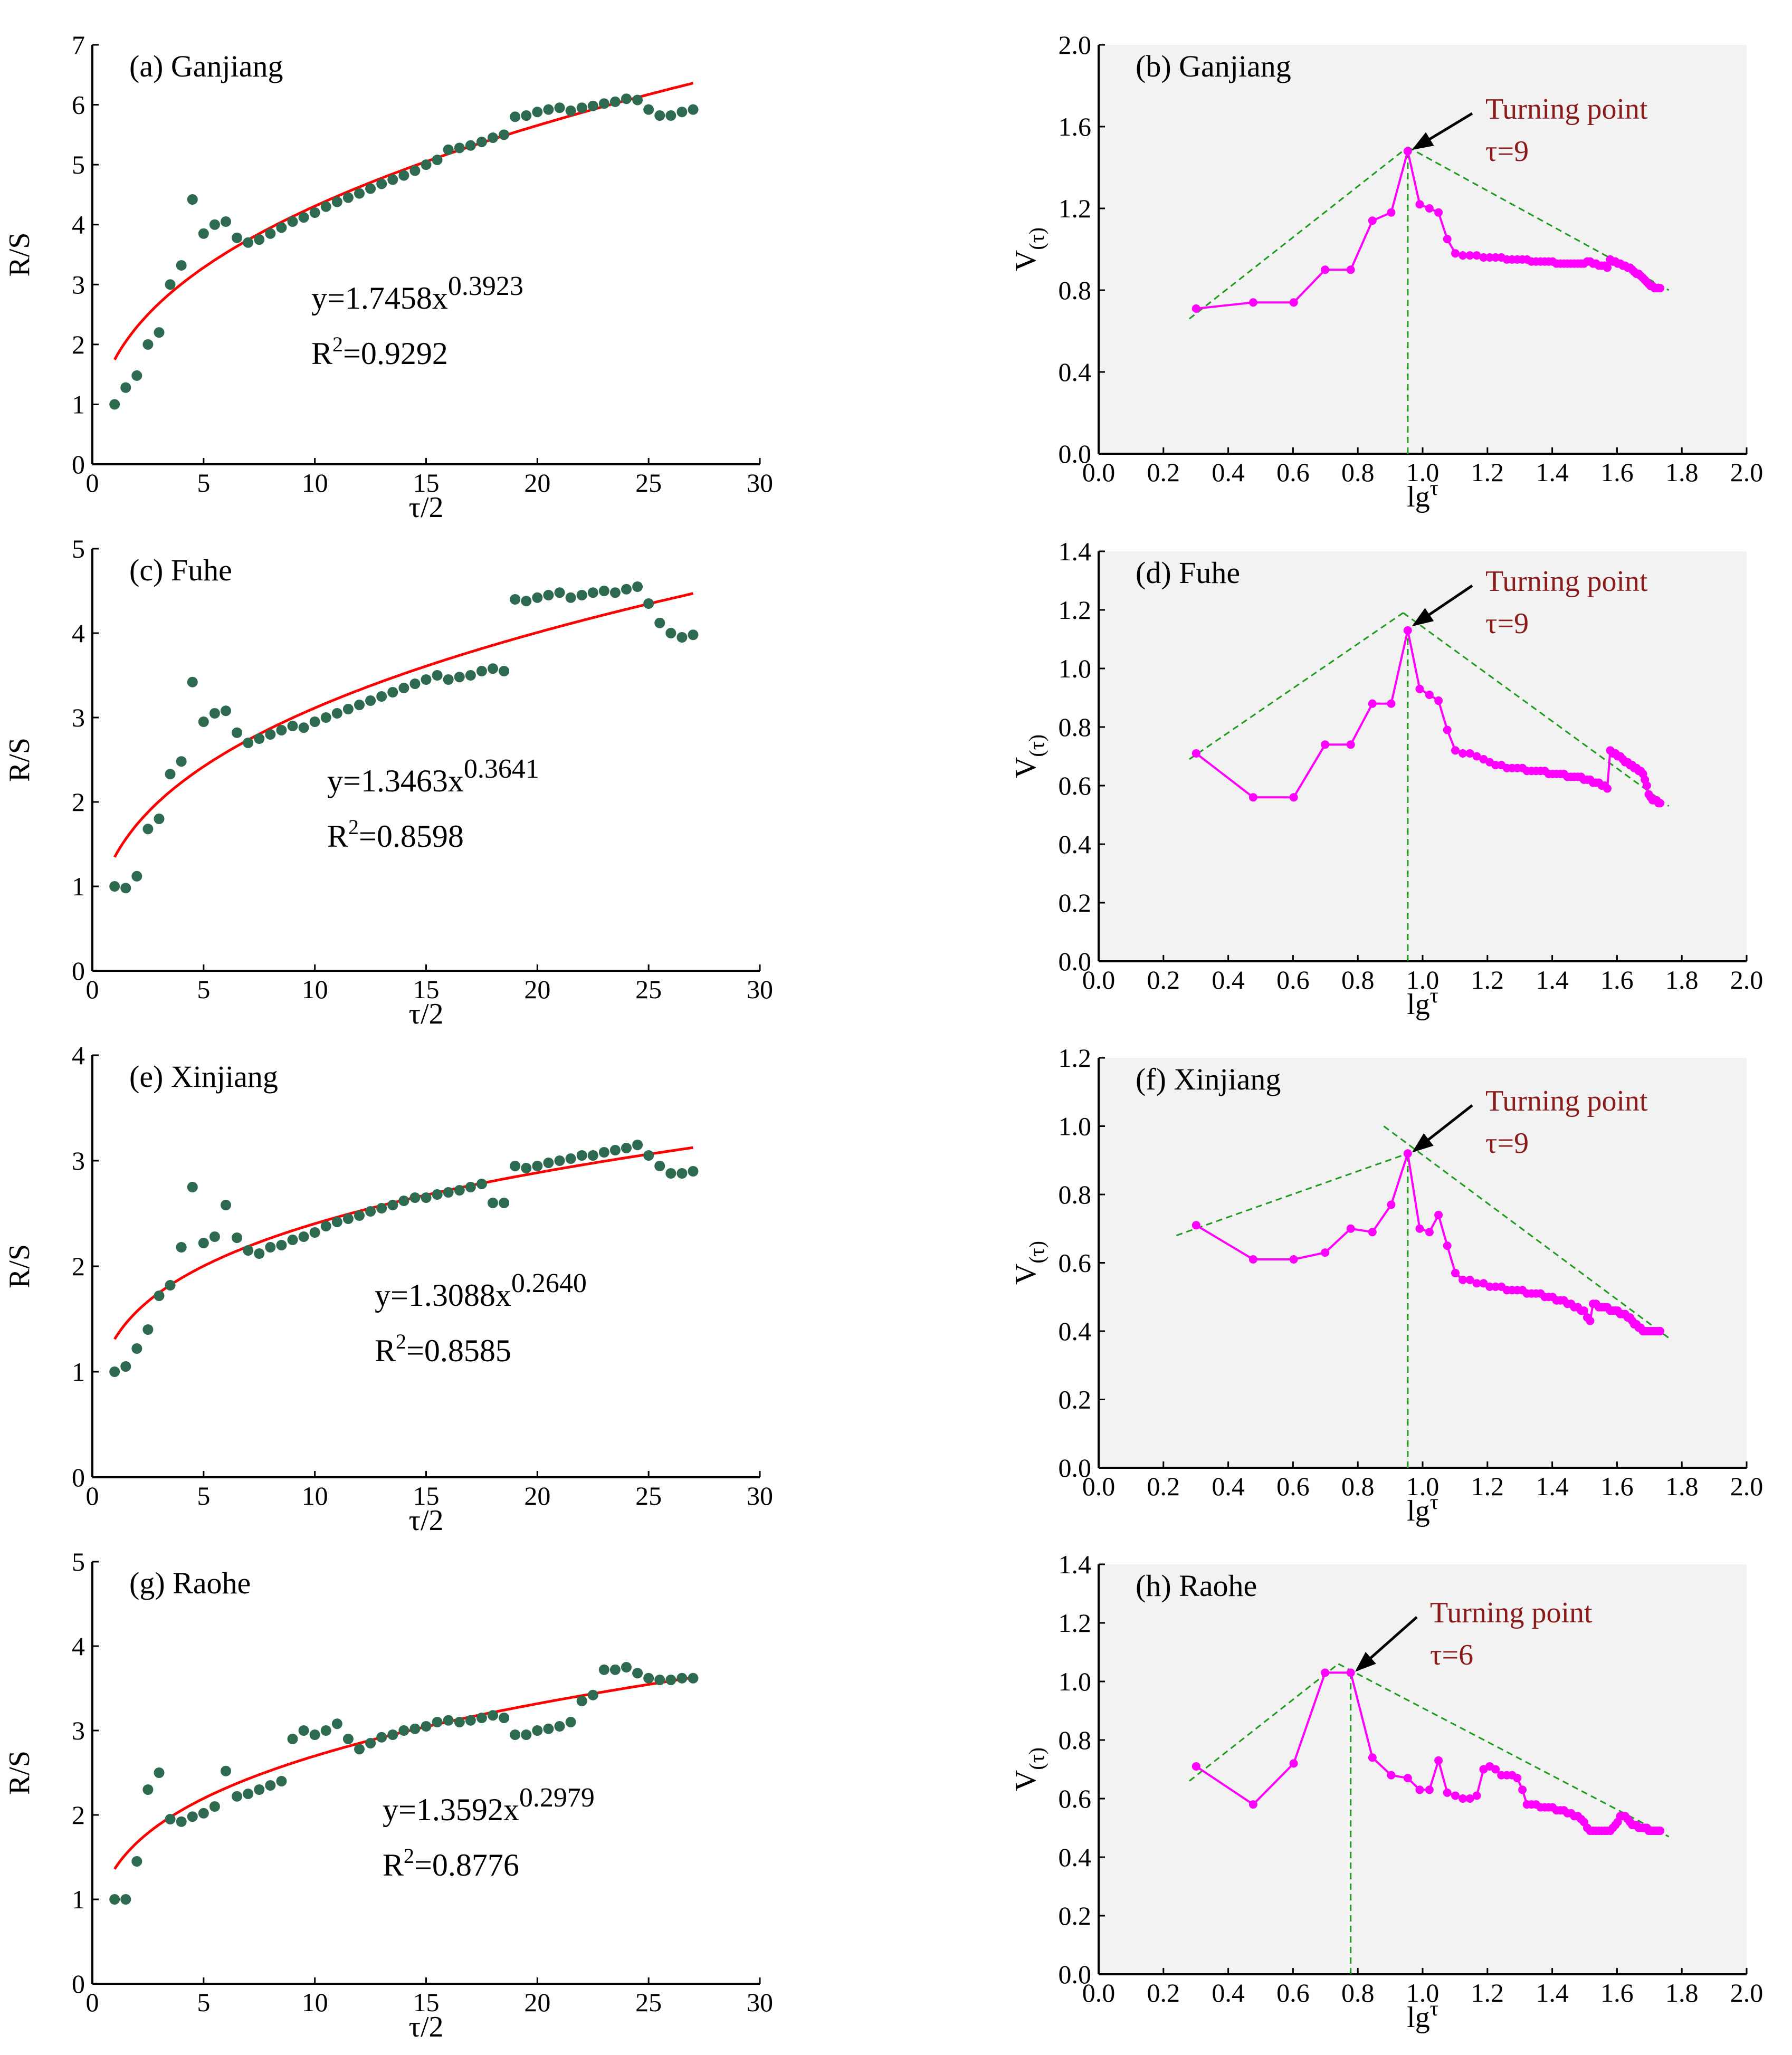  Describe the element at coordinates (1075, 1400) in the screenshot. I see `y-tick-label: 0.2` at that location.